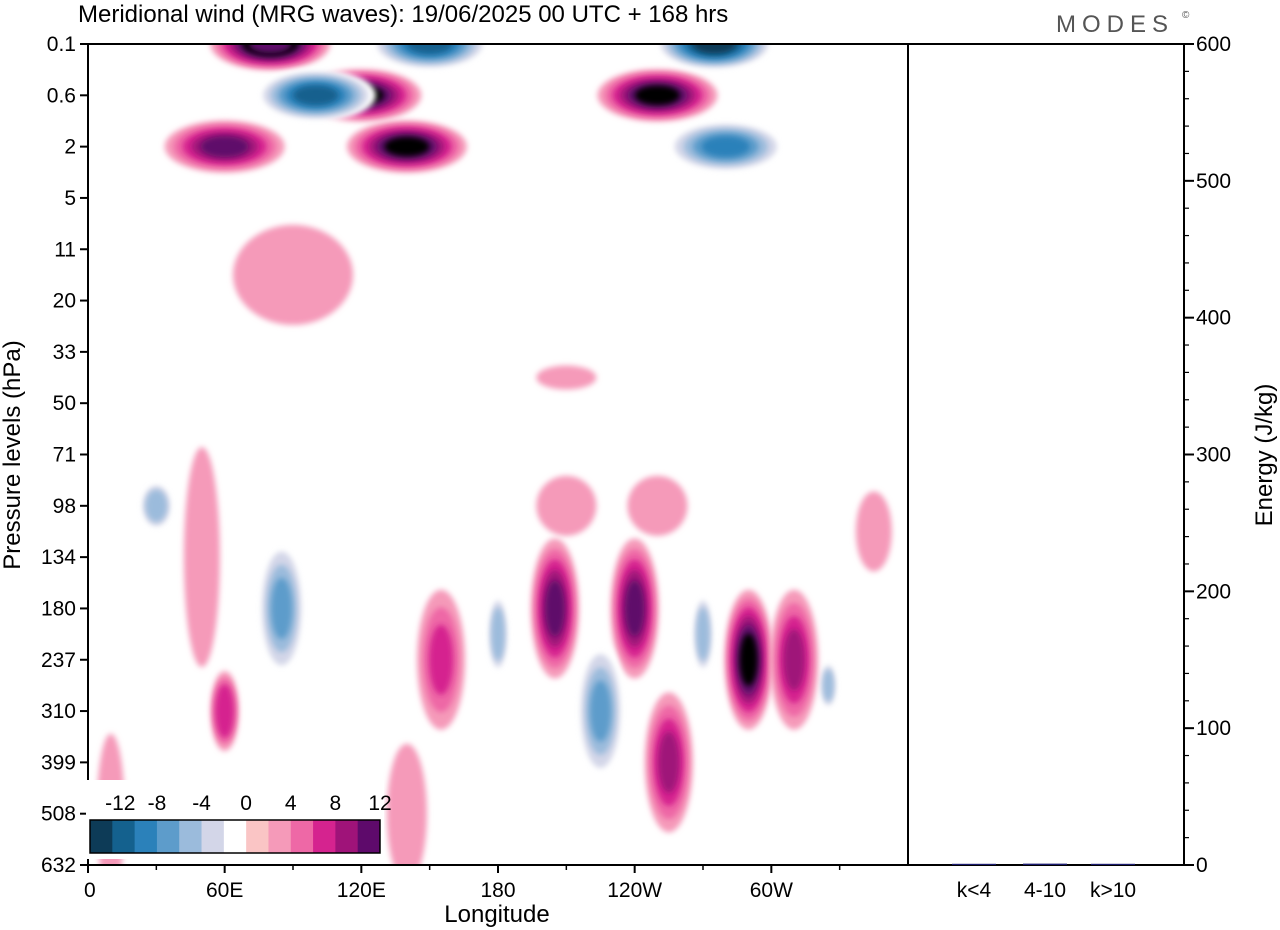  I want to click on x-tick-label: 0, so click(90, 890).